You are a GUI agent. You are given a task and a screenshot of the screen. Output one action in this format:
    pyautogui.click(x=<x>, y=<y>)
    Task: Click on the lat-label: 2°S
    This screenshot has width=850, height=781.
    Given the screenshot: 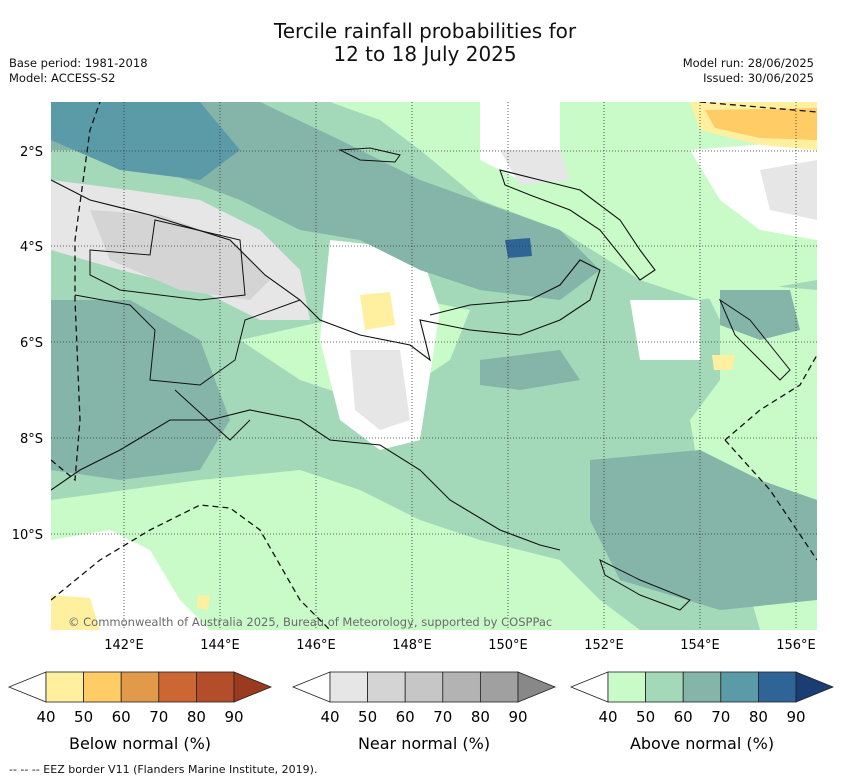 What is the action you would take?
    pyautogui.click(x=31, y=152)
    